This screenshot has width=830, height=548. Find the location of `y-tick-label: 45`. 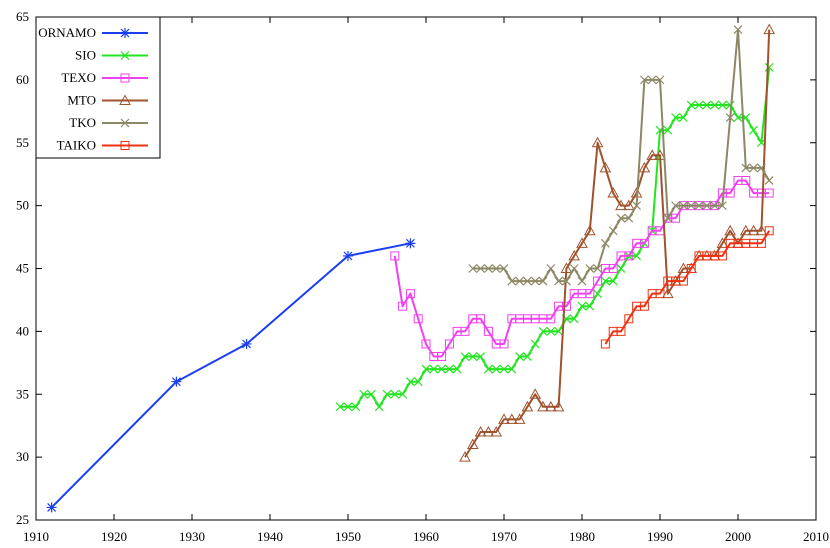

y-tick-label: 45 is located at coordinates (22, 268).